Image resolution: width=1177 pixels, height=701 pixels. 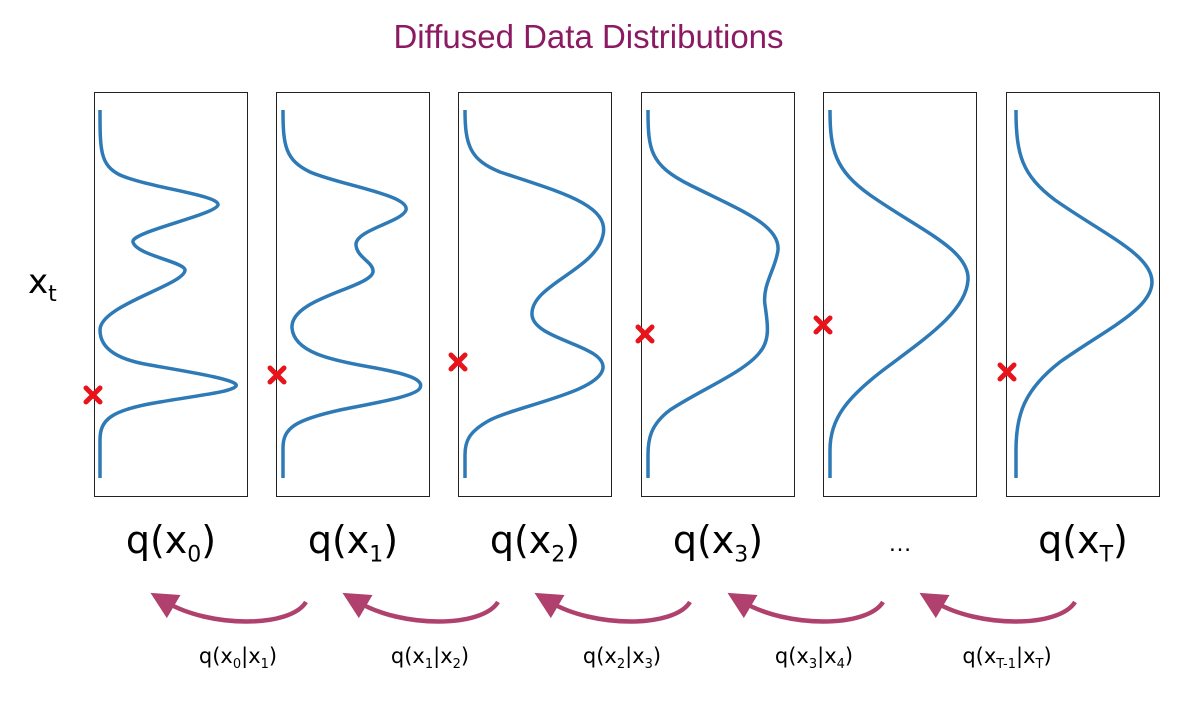 What do you see at coordinates (588, 36) in the screenshot?
I see `diagram-title: Diffused Data Distributions` at bounding box center [588, 36].